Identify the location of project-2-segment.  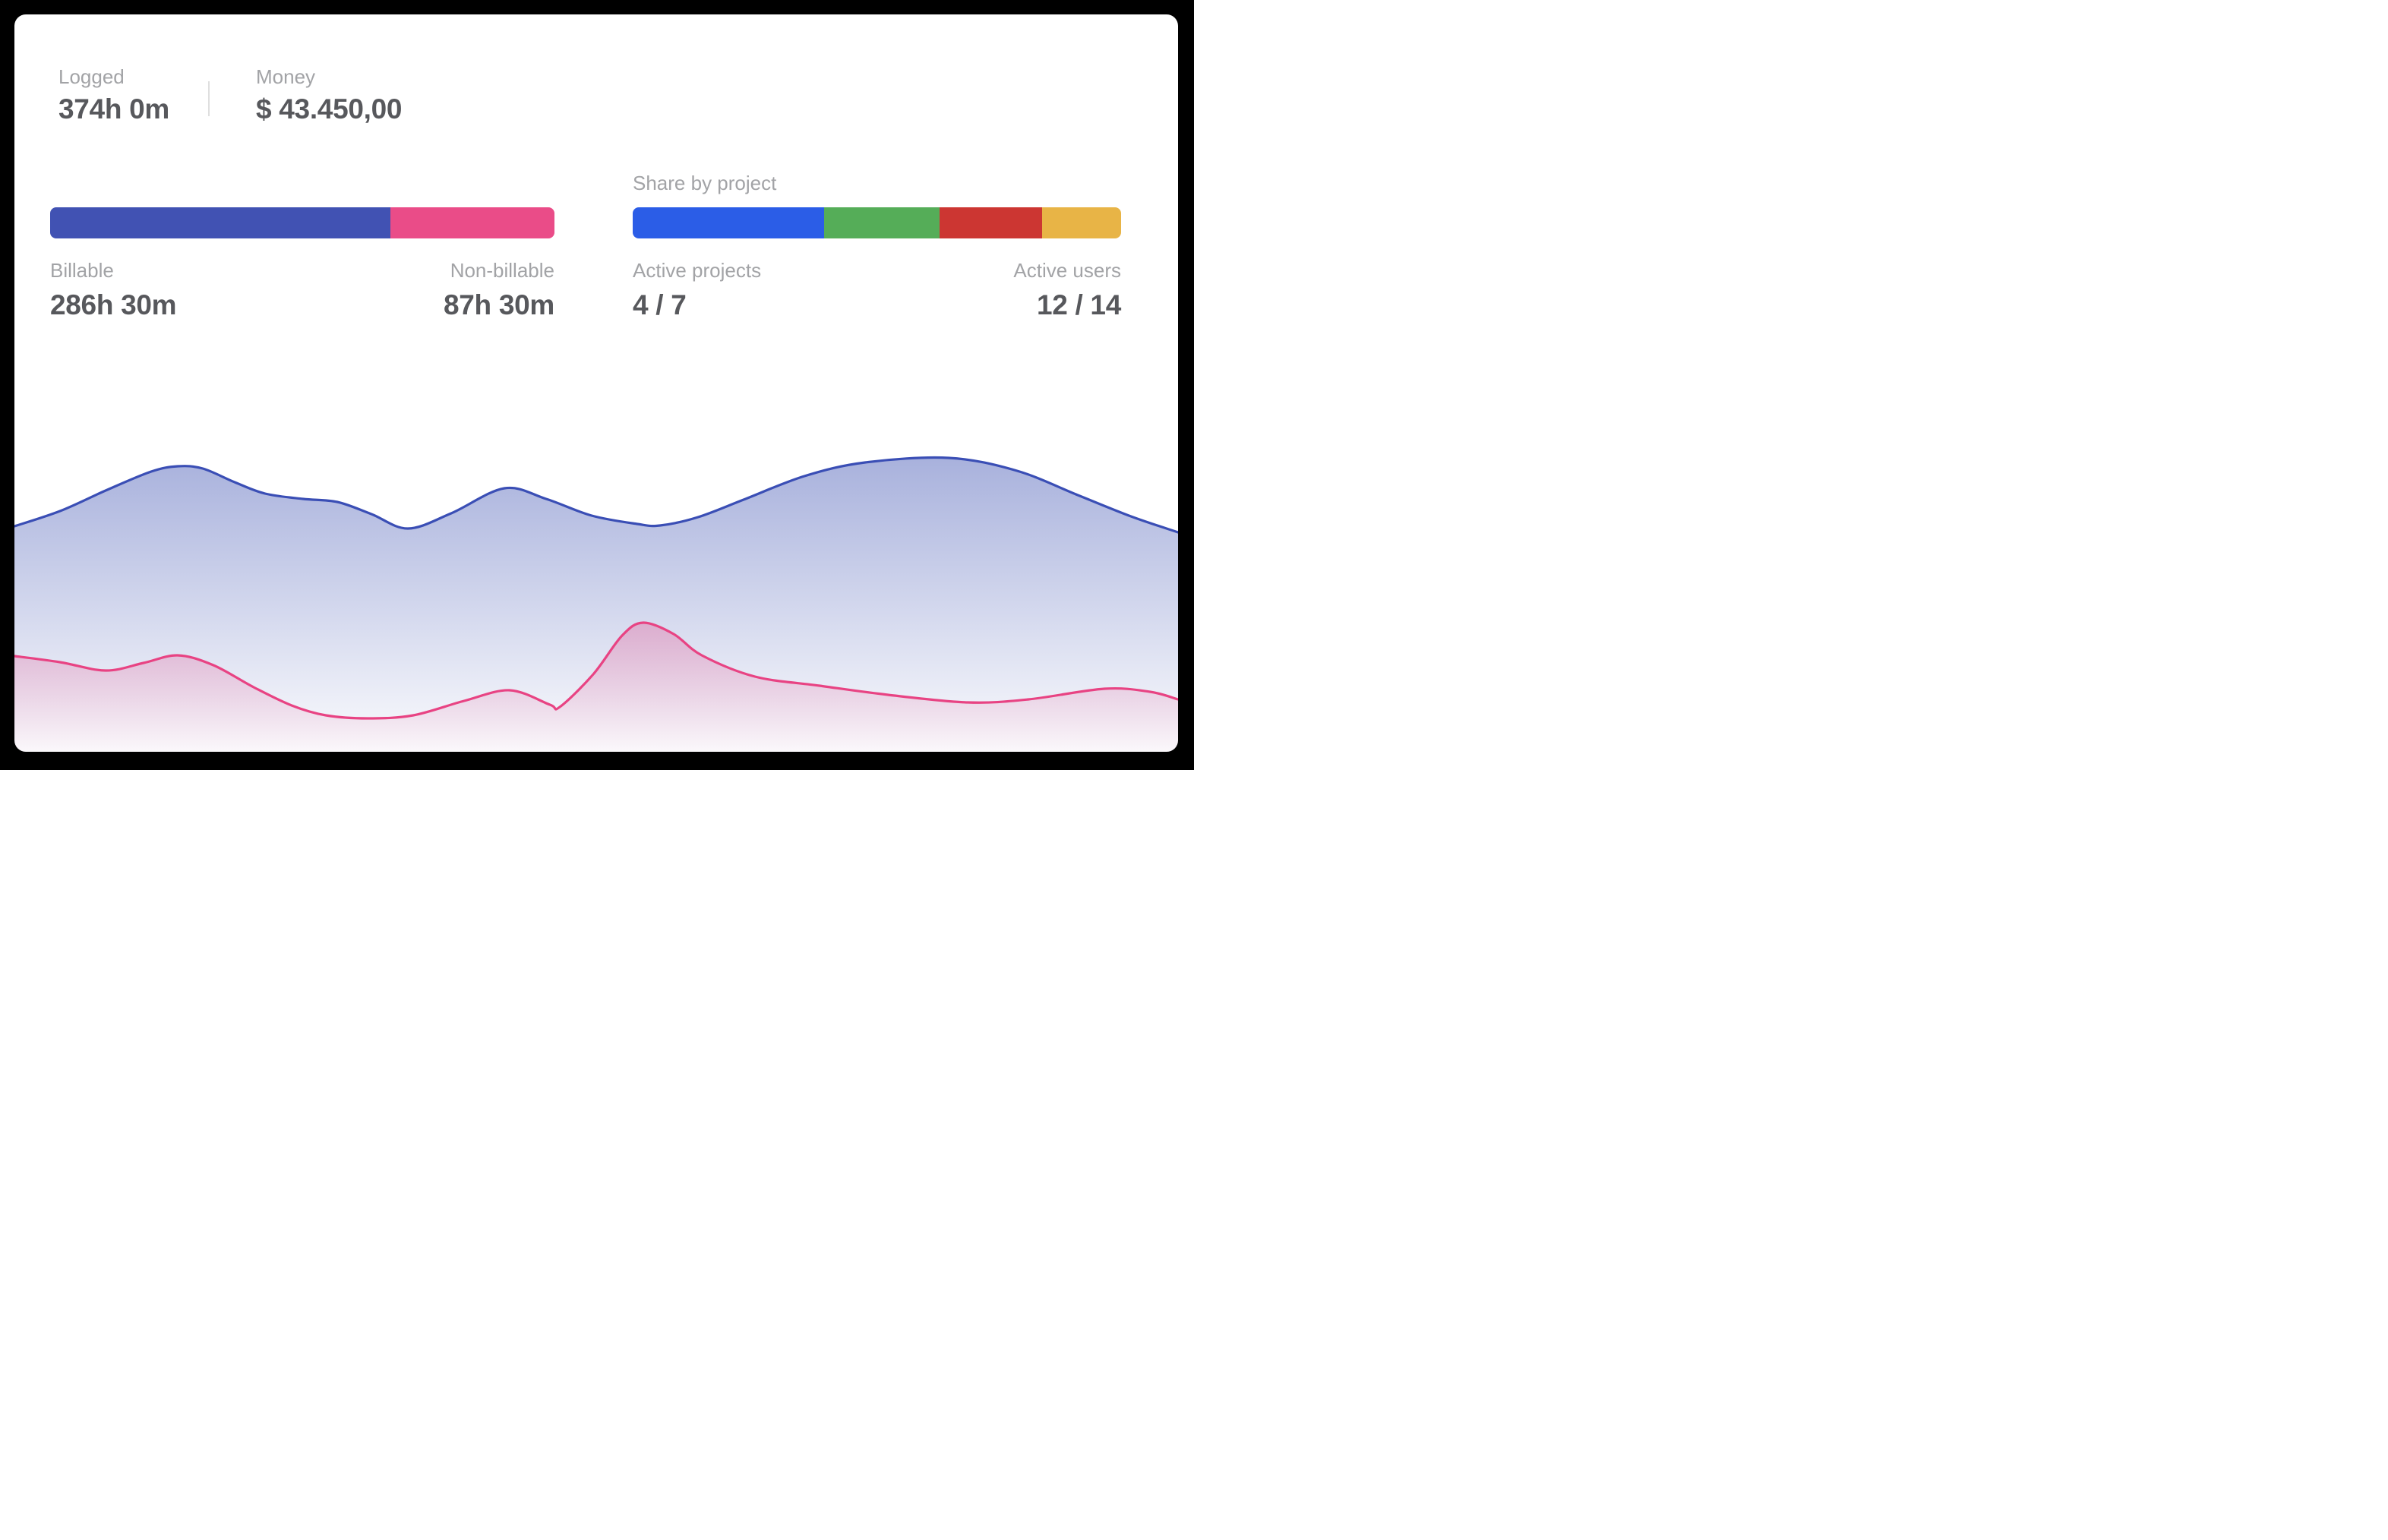
(882, 223).